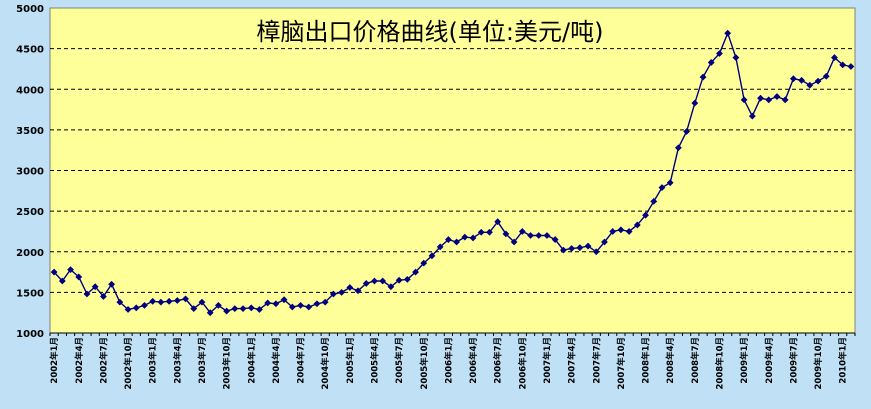 Image resolution: width=871 pixels, height=409 pixels. What do you see at coordinates (103, 360) in the screenshot?
I see `x-tick-label: 2002年7月` at bounding box center [103, 360].